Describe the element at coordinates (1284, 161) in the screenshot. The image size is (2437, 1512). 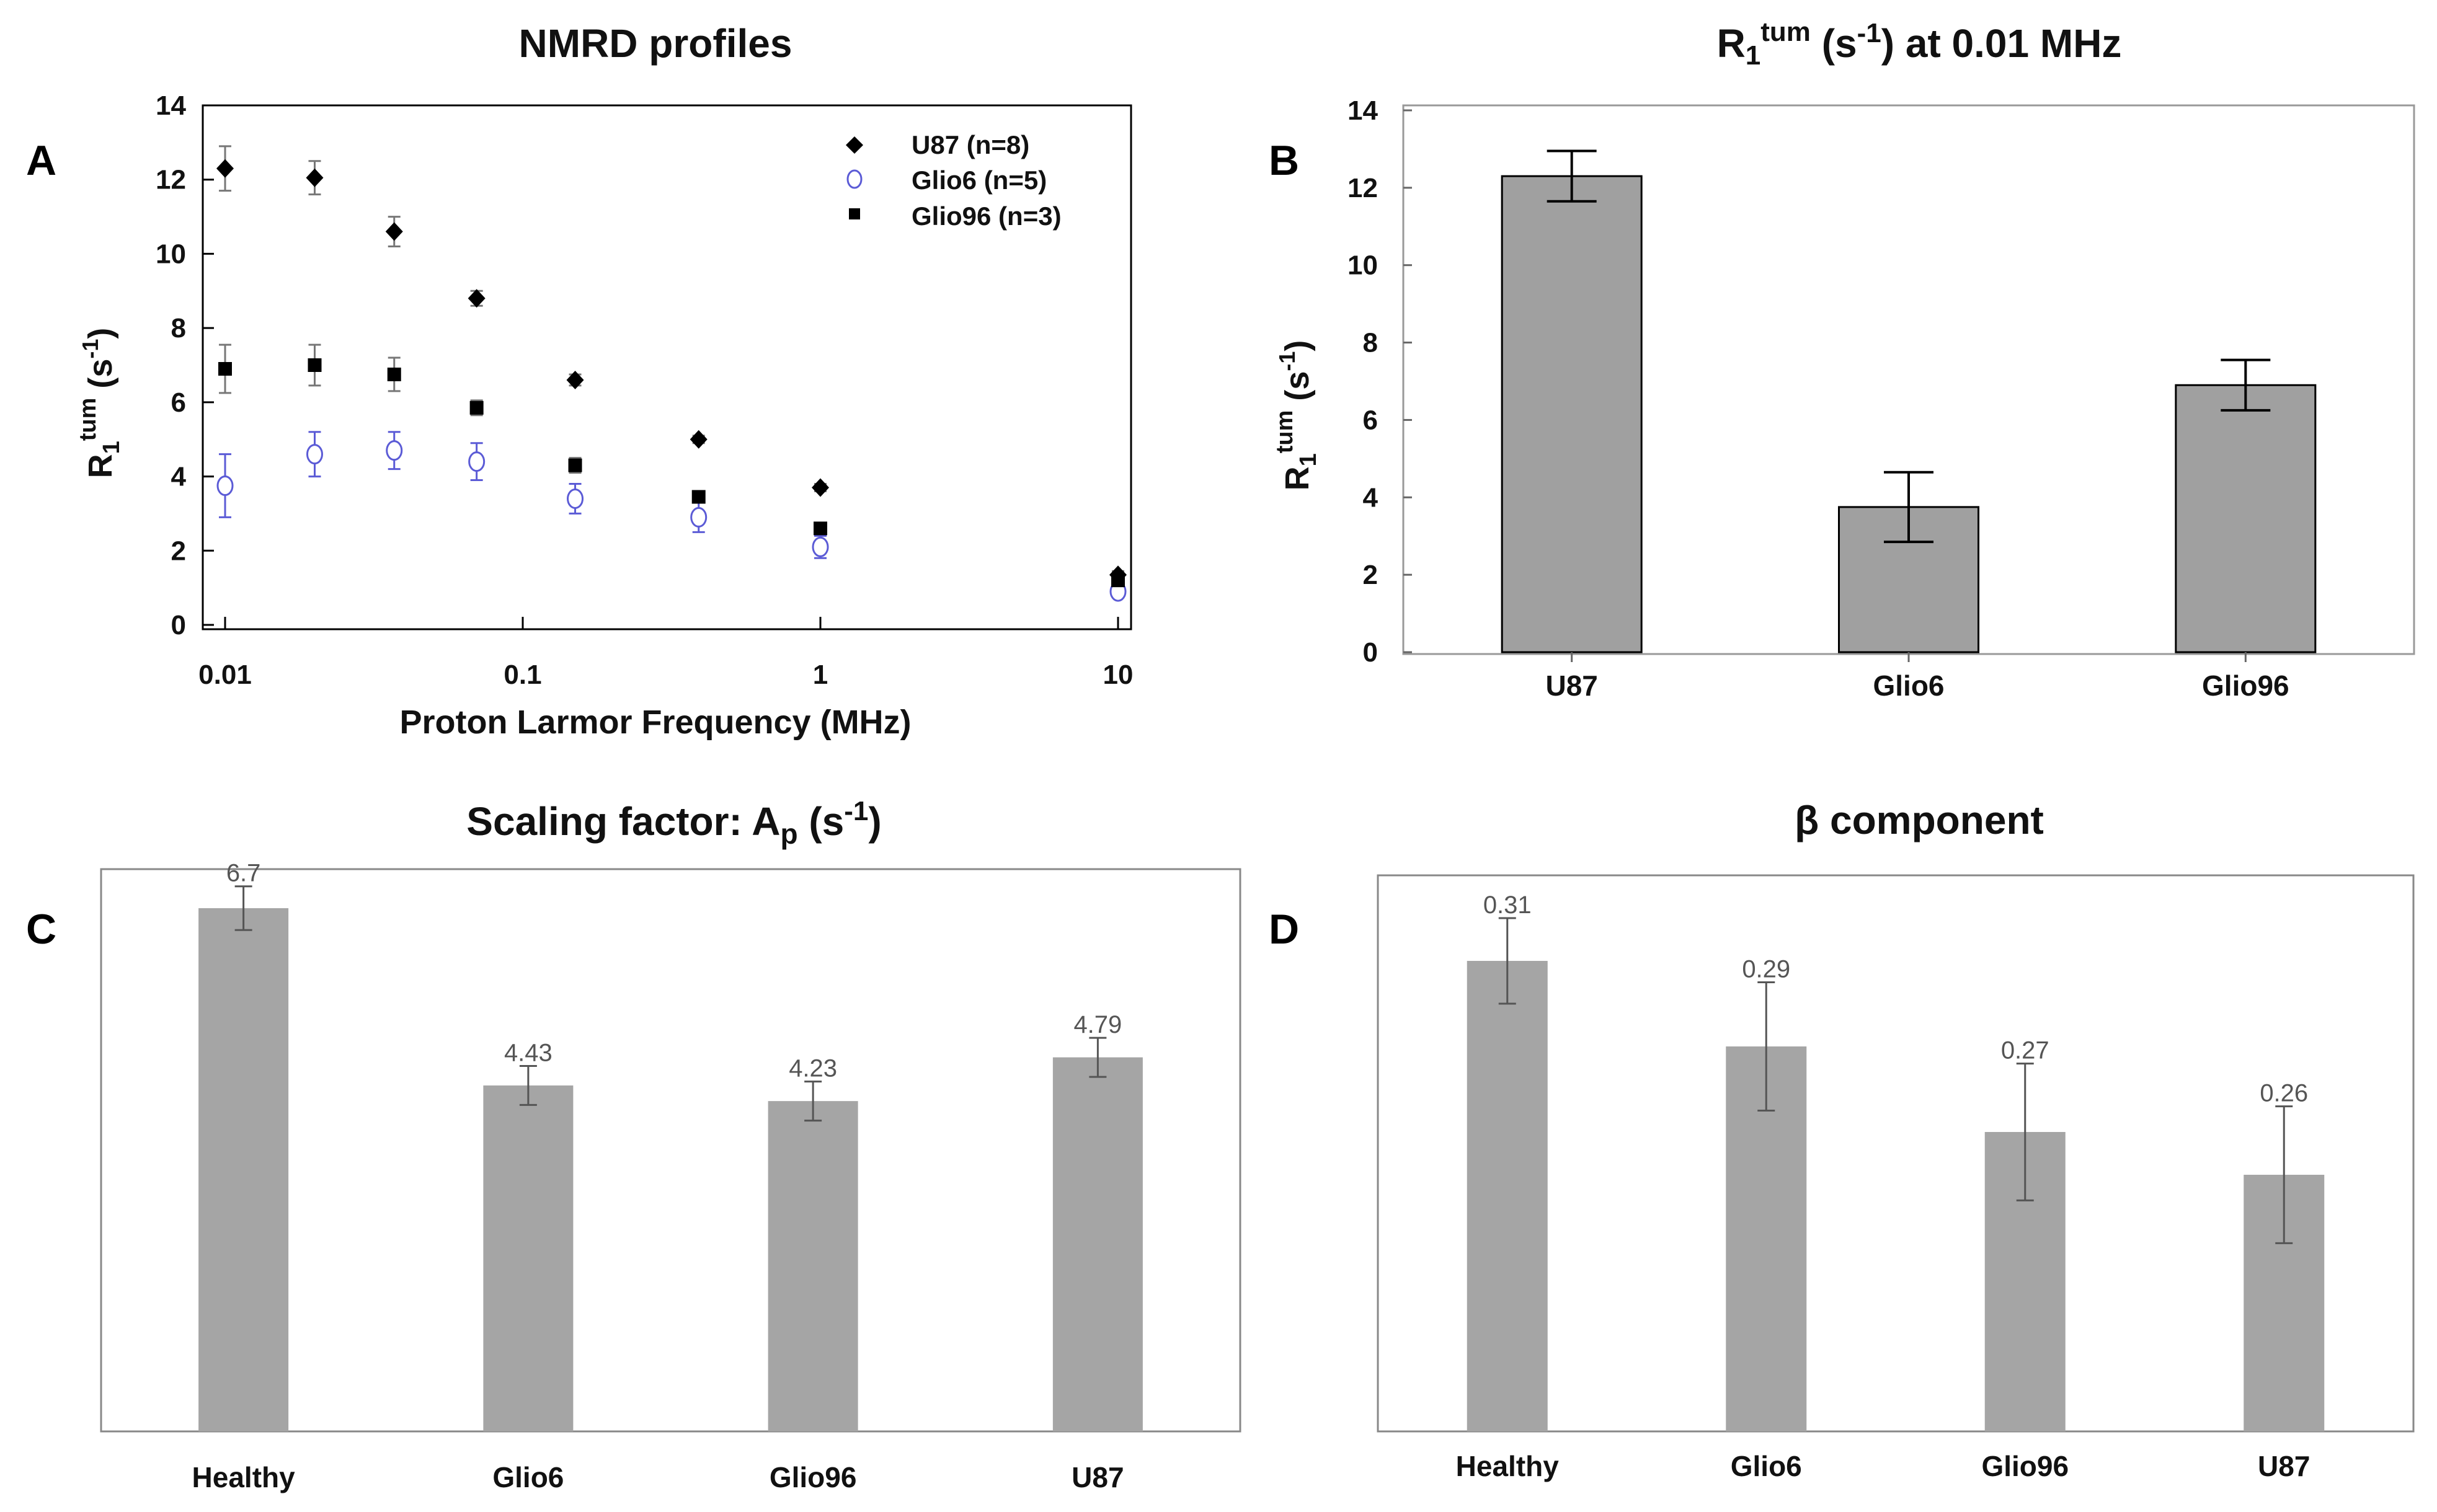
I see `panel-letter-b: B` at that location.